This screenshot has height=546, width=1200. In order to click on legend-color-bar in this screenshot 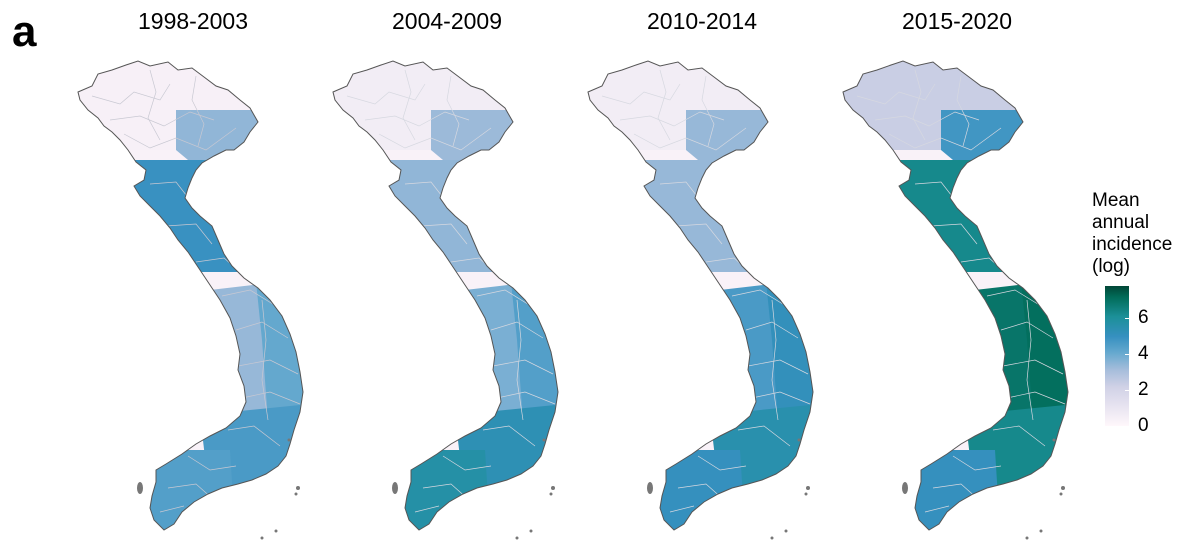, I will do `click(1117, 356)`.